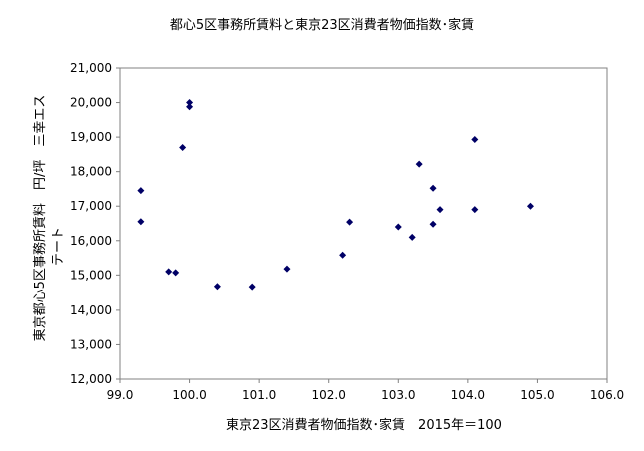  What do you see at coordinates (91, 103) in the screenshot?
I see `y-tick-label: 20,000` at bounding box center [91, 103].